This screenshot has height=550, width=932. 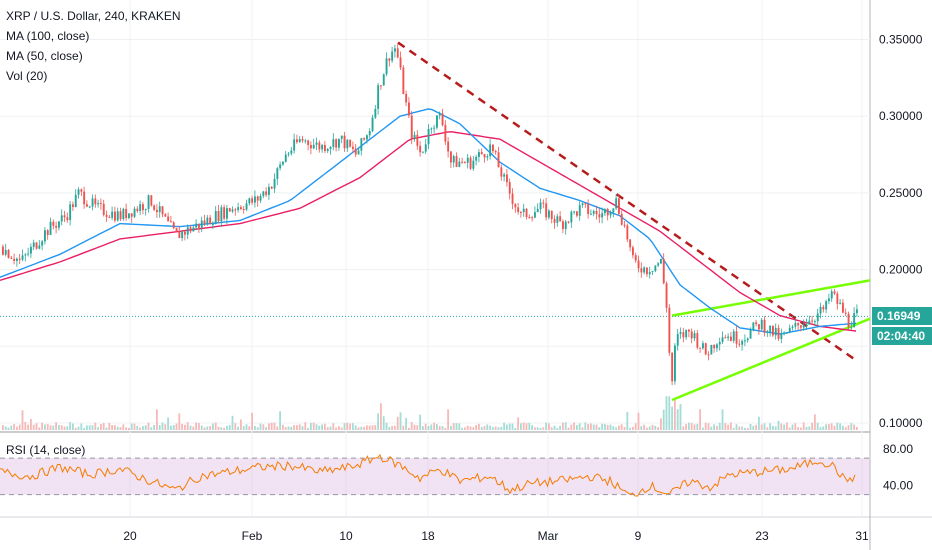 What do you see at coordinates (771, 359) in the screenshot?
I see `trendline-wedge-lower` at bounding box center [771, 359].